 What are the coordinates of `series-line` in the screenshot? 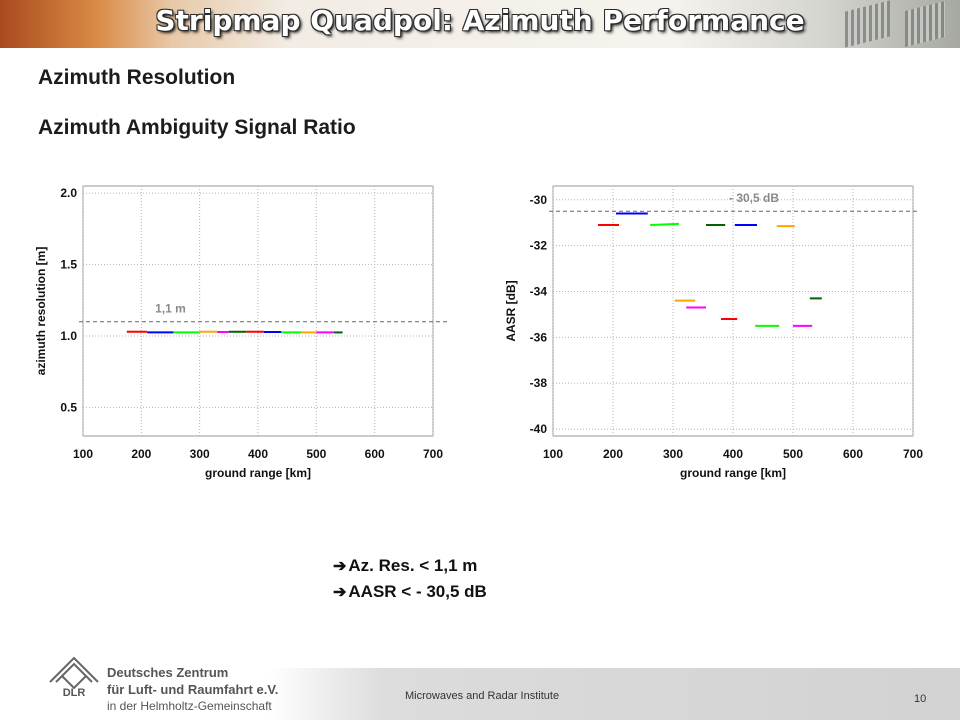 It's located at (665, 224).